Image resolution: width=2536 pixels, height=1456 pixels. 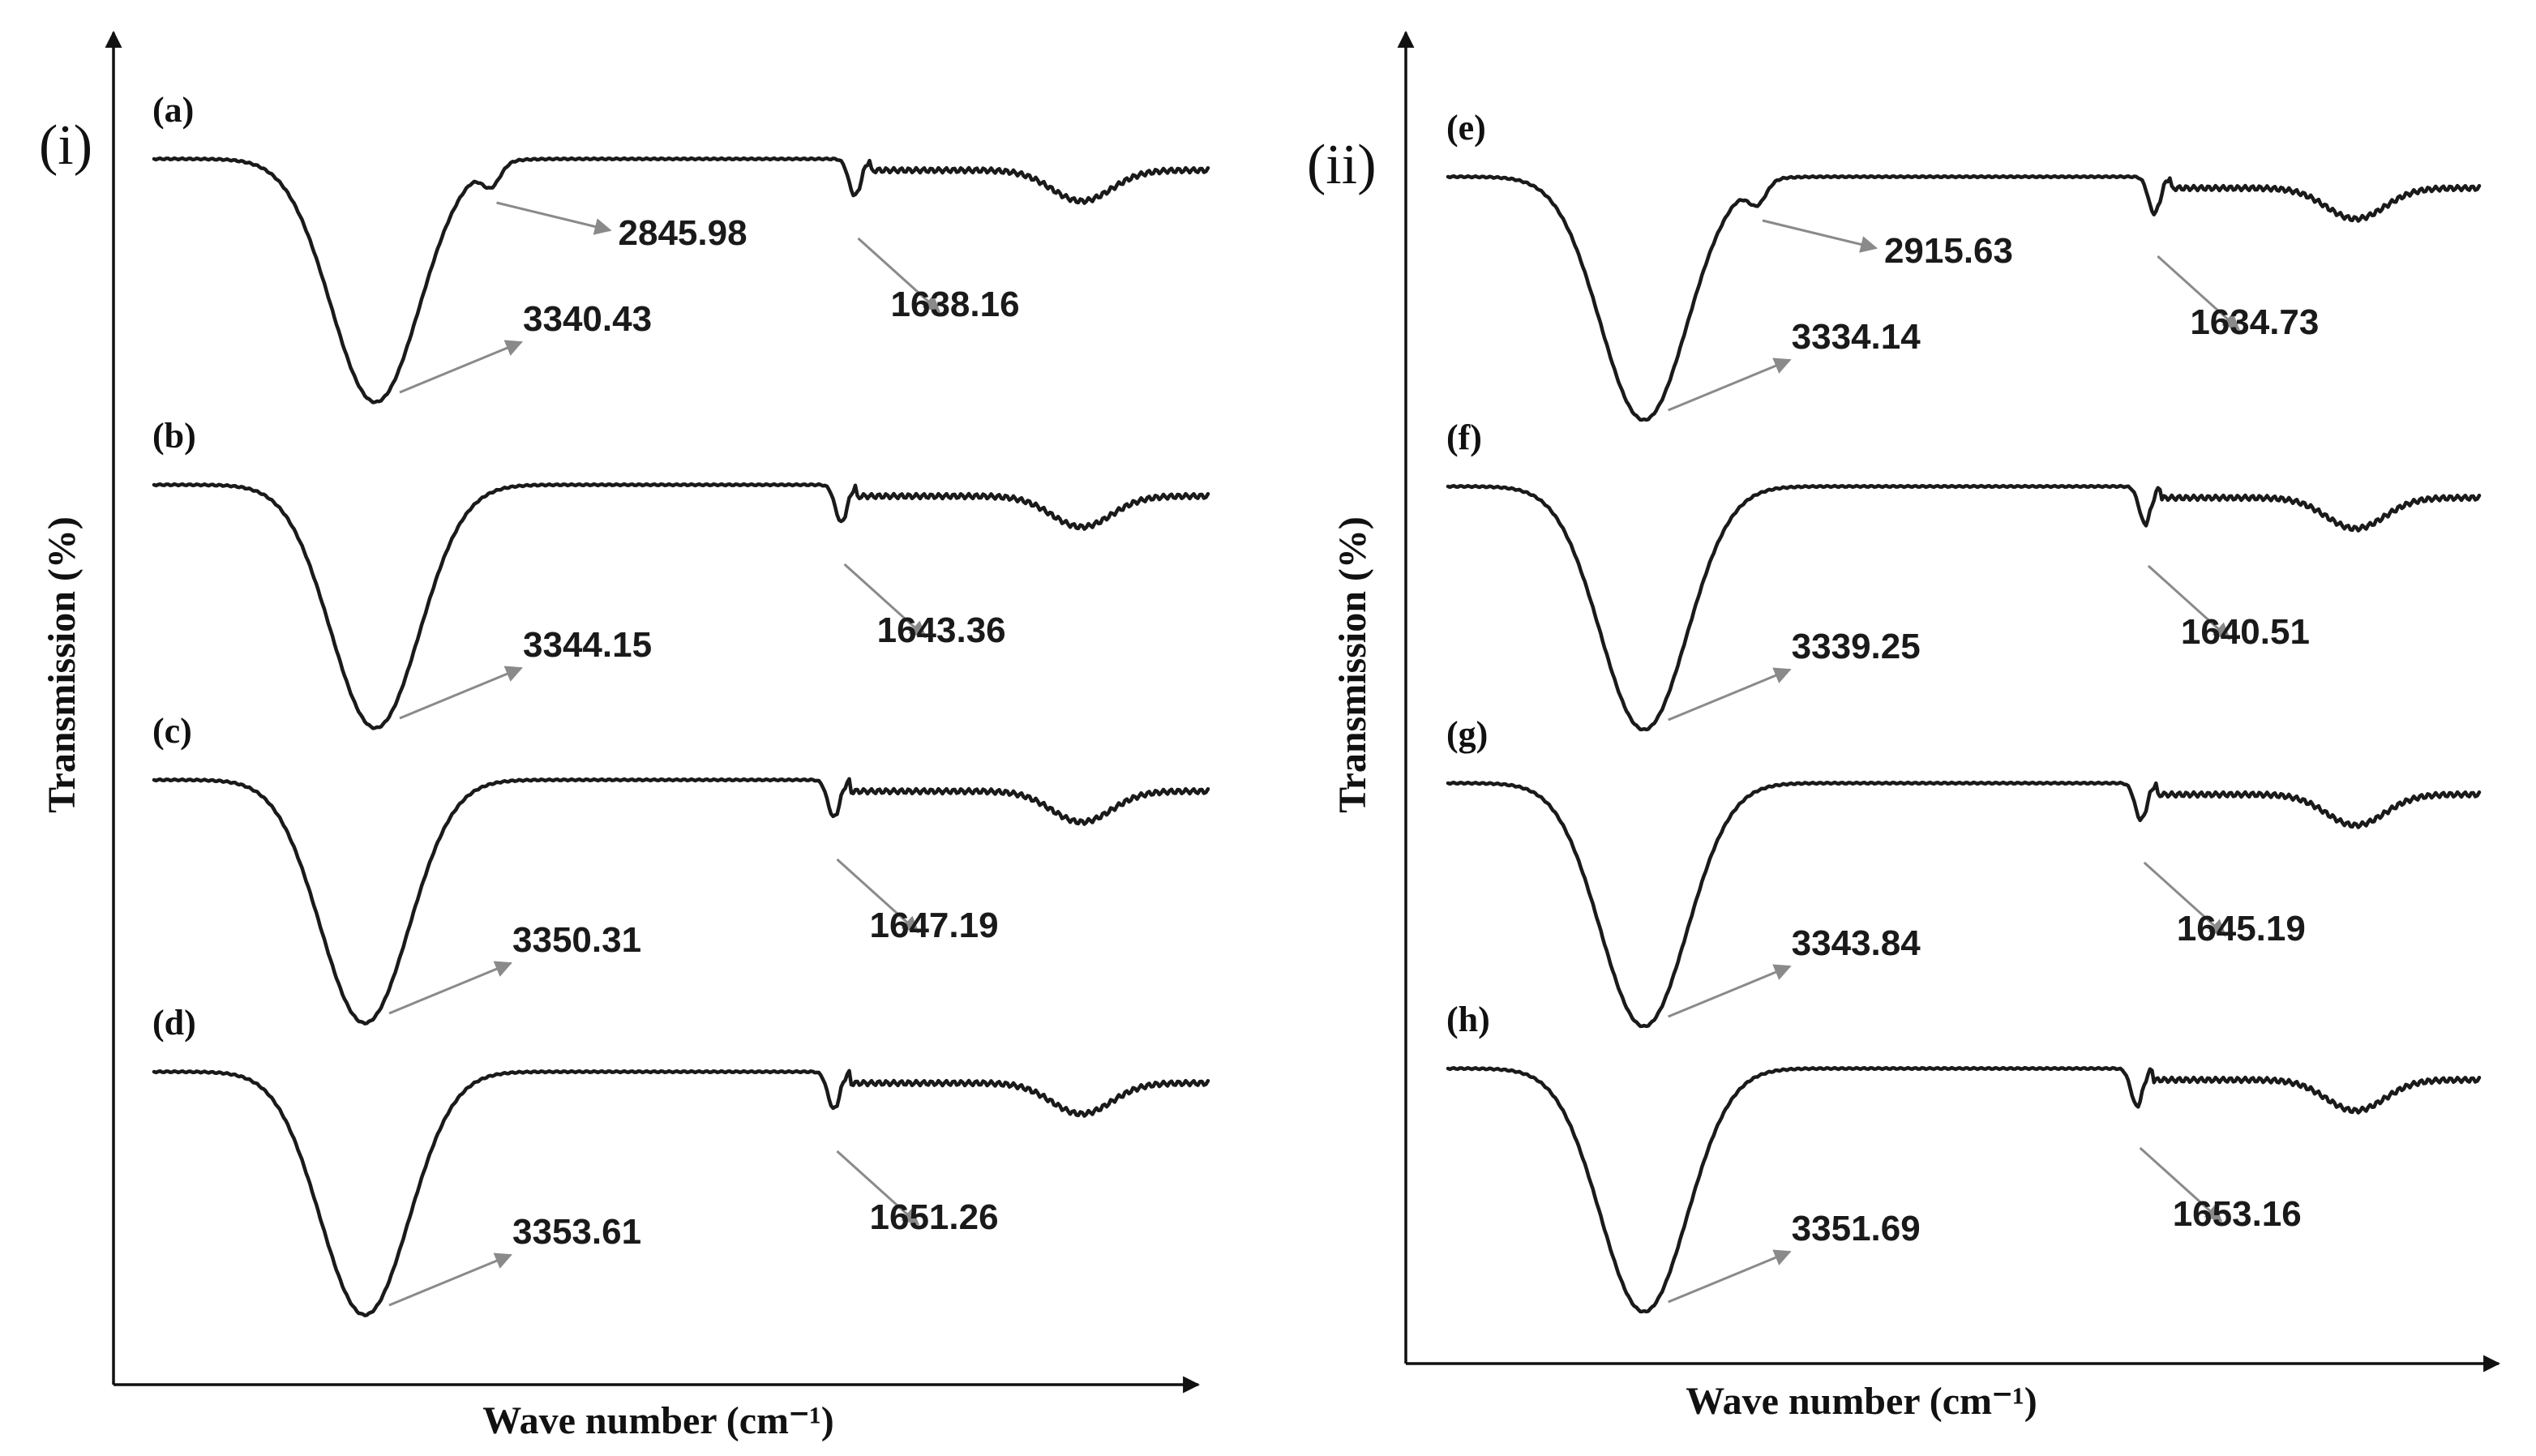 I want to click on trace-group-e: (e) 3334.14 2915.63 1634.73, so click(x=1964, y=265).